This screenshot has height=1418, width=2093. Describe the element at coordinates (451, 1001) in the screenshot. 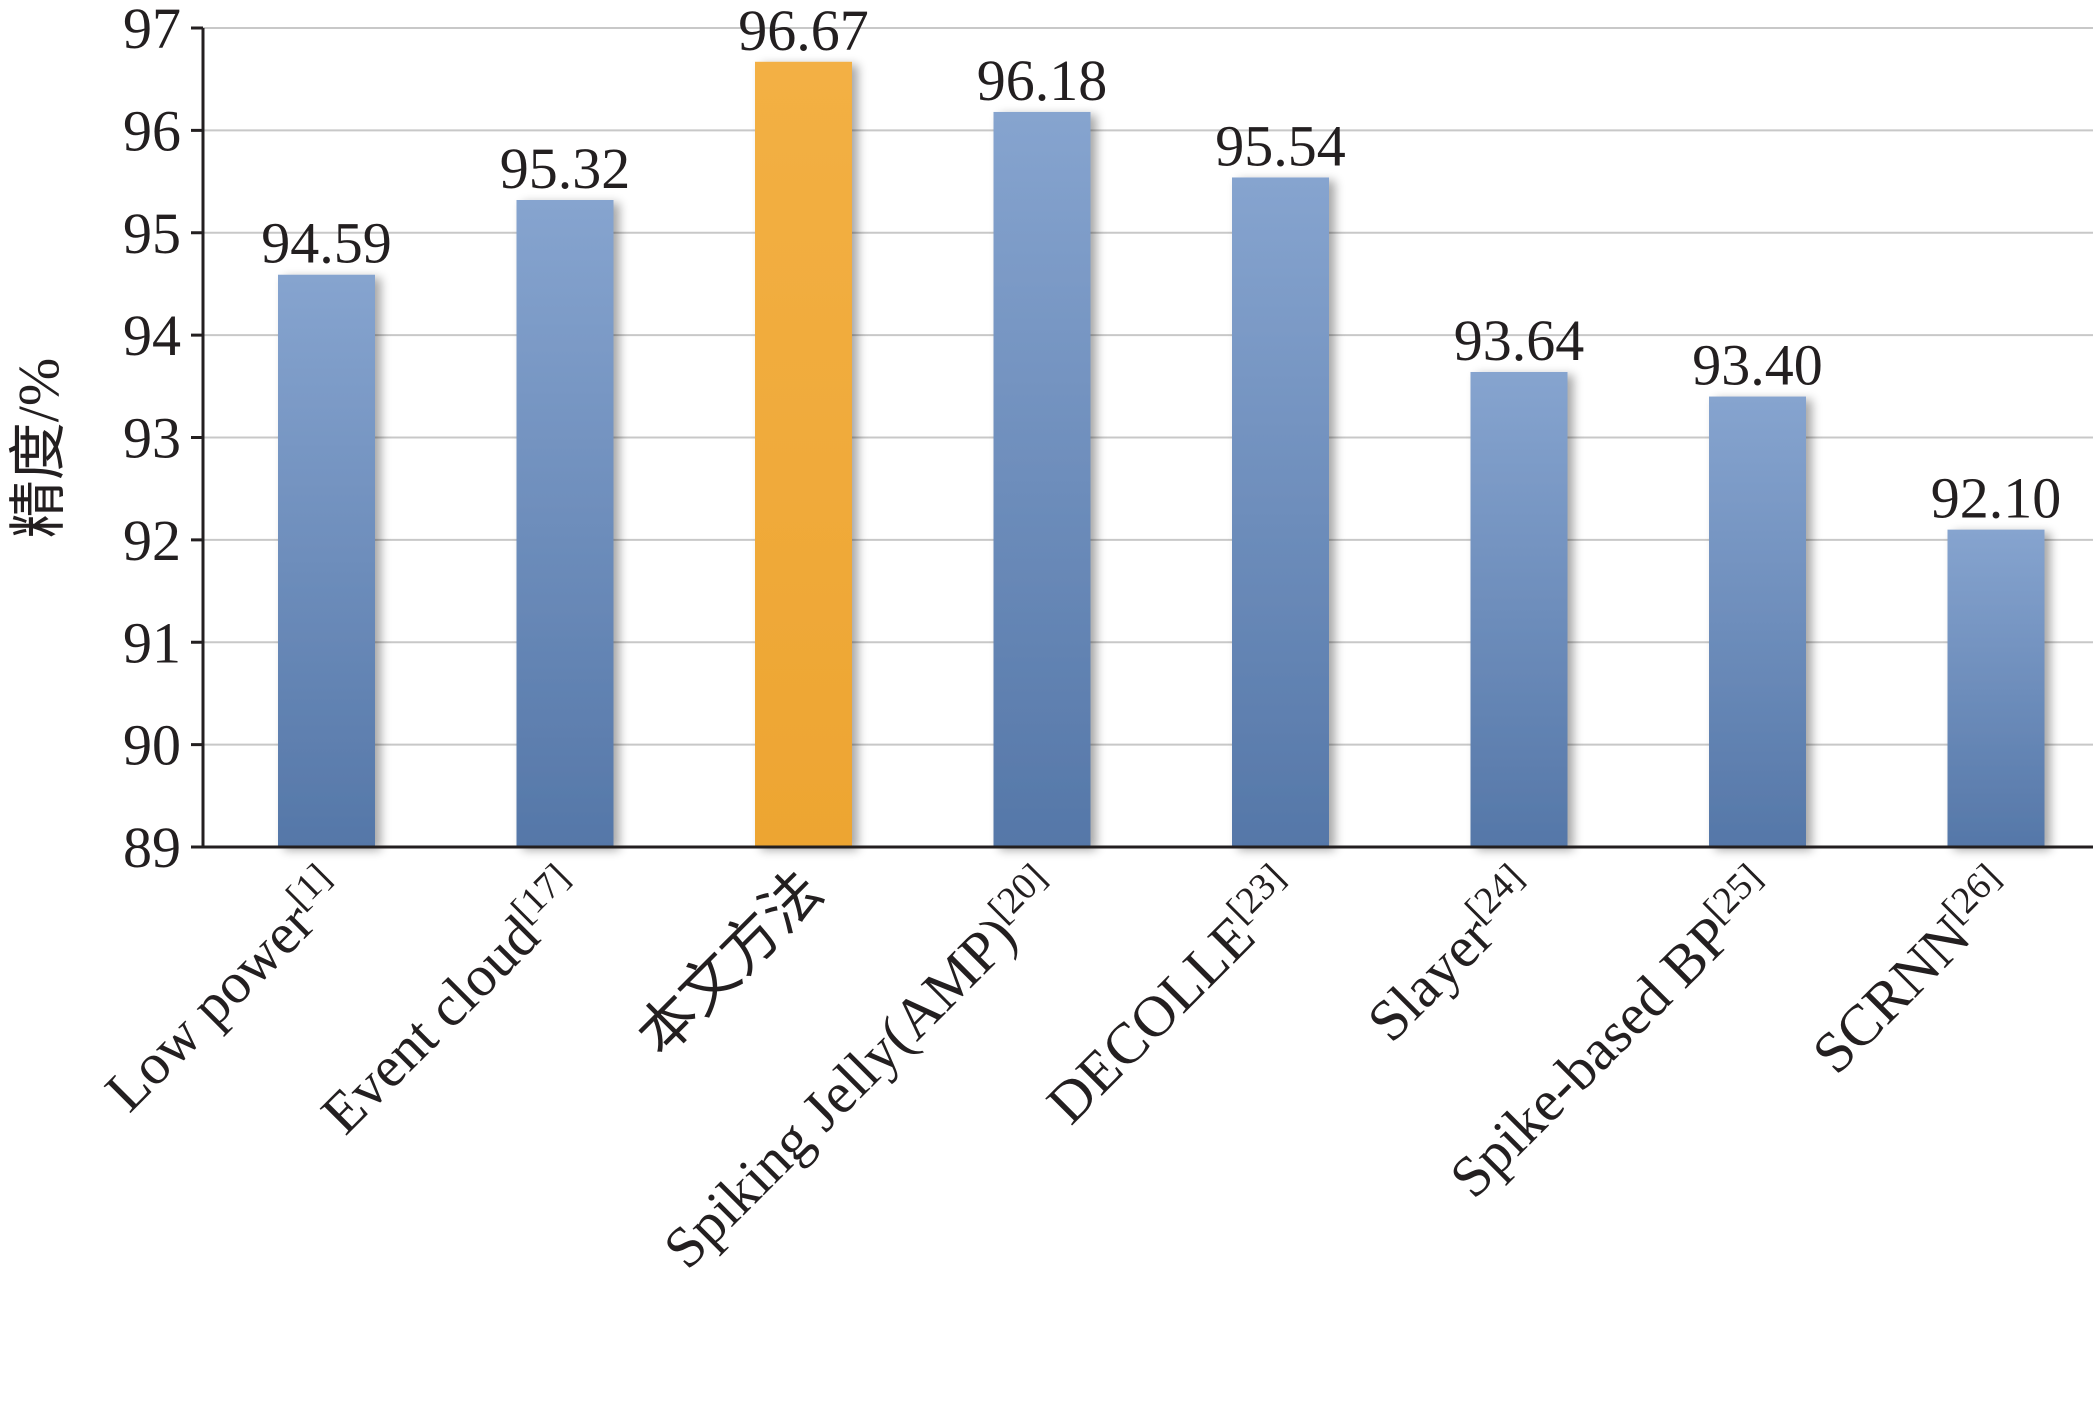

I see `x-category-label: Event cloud[17]` at that location.